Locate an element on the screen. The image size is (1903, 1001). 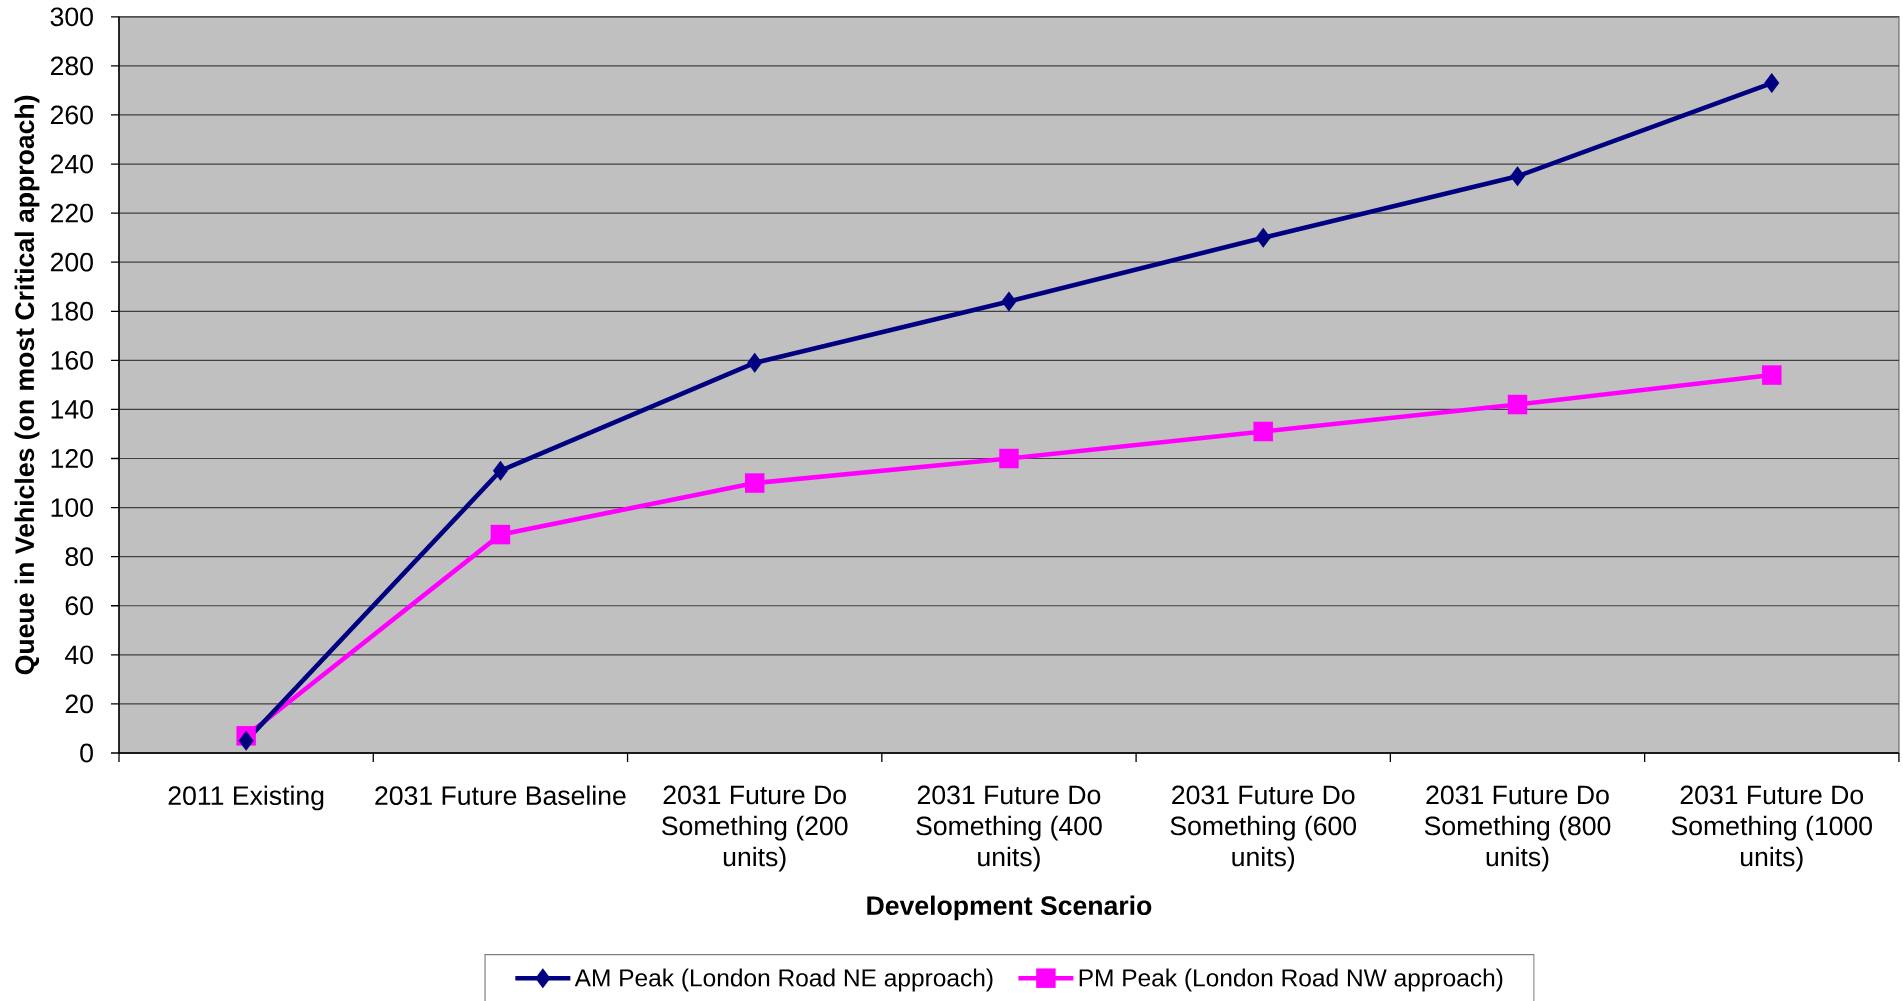
y-tick-label: 20 is located at coordinates (79, 704).